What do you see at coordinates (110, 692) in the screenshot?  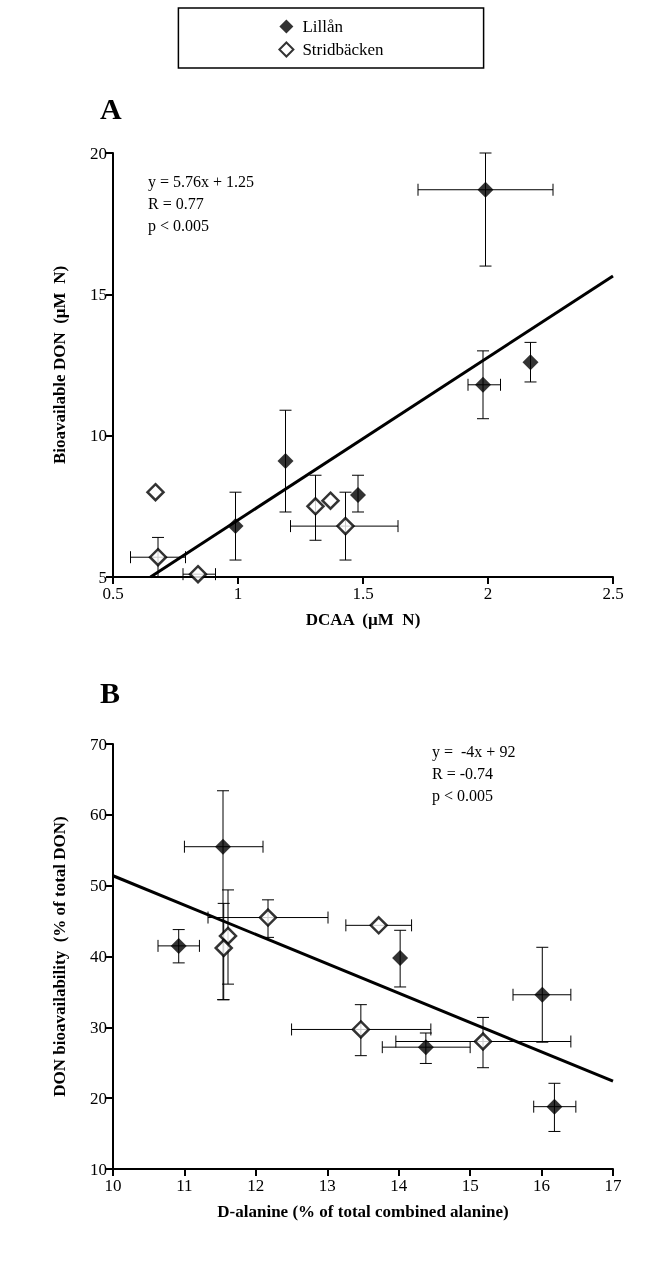 I see `chart-title: B` at bounding box center [110, 692].